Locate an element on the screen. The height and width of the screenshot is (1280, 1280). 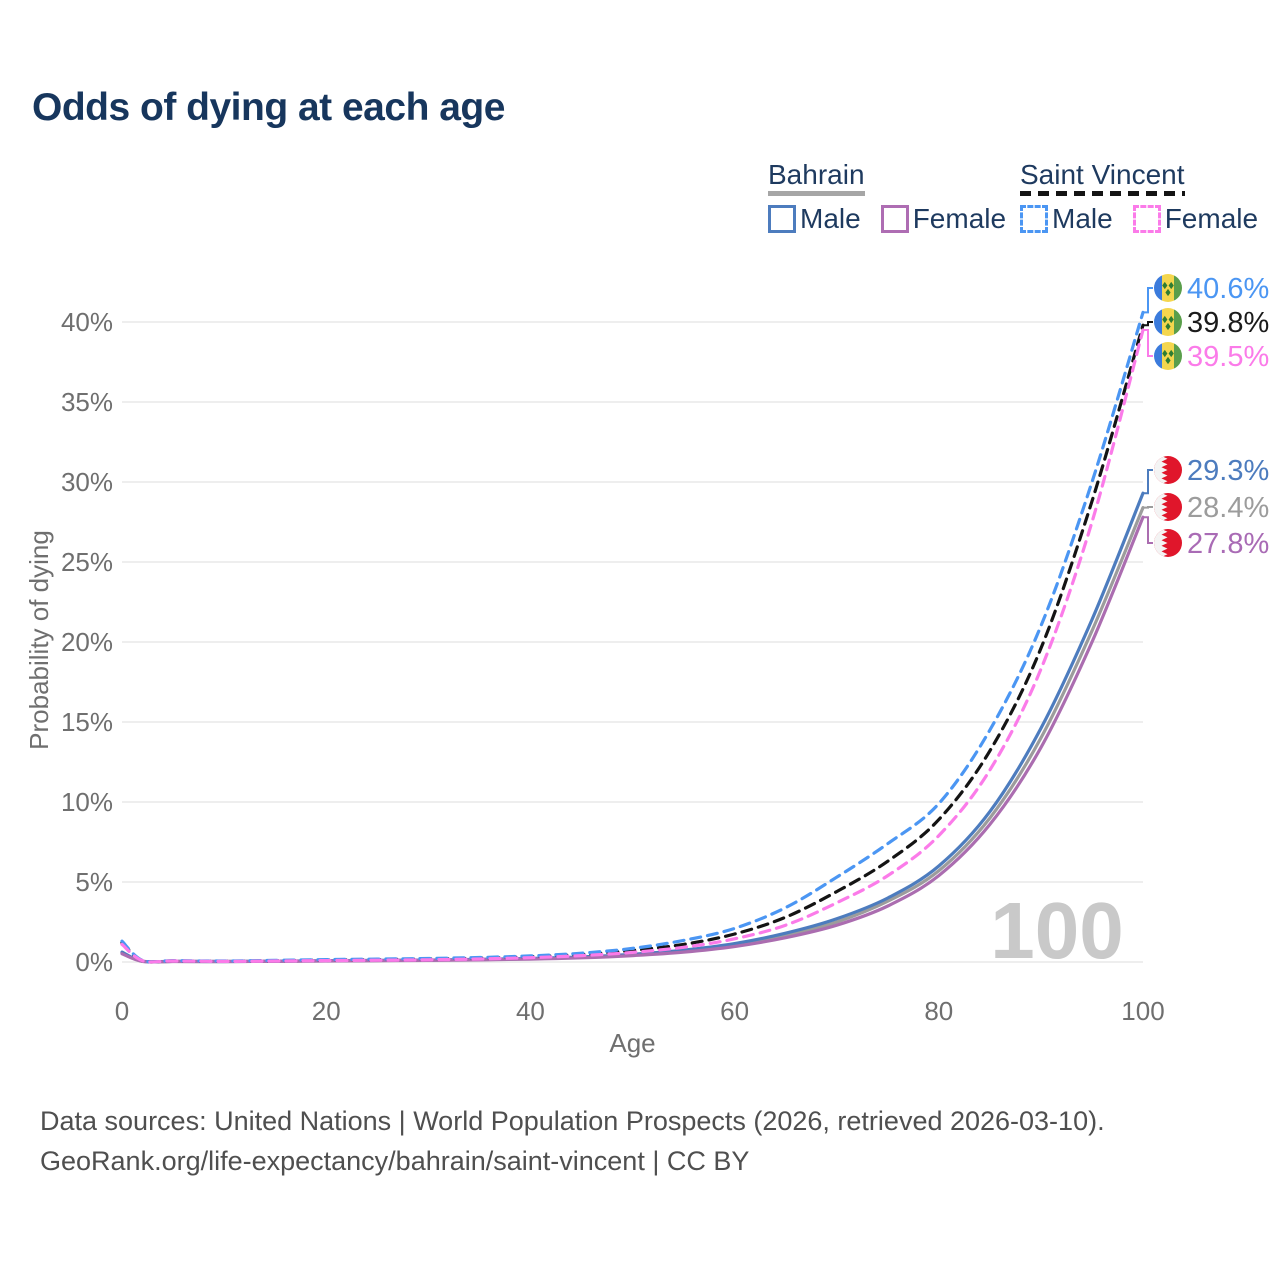
legend-item-saint-vincent-male: Male is located at coordinates (1066, 219).